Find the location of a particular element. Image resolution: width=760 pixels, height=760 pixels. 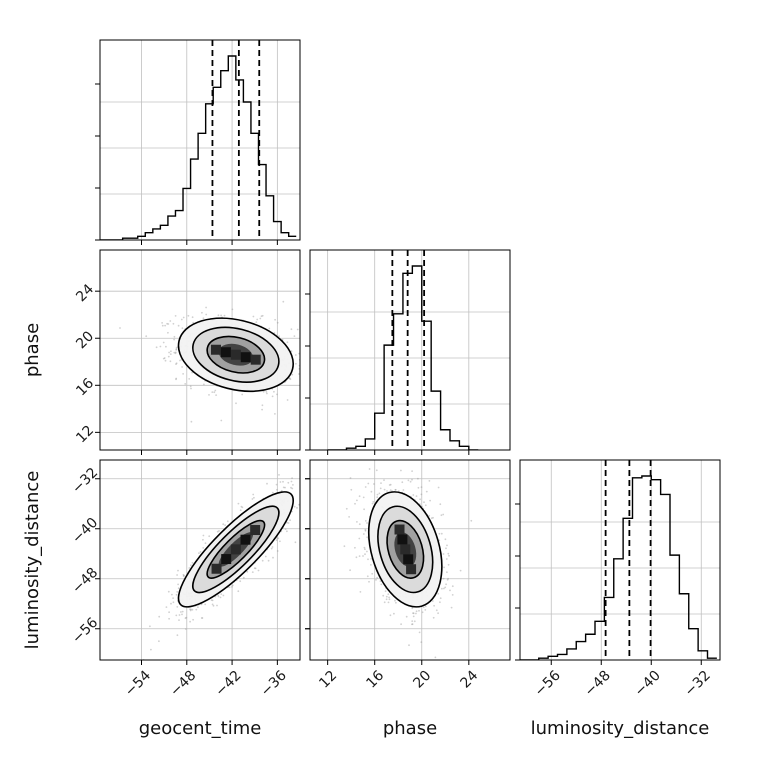

x-axis-title-phase: phase is located at coordinates (410, 728).